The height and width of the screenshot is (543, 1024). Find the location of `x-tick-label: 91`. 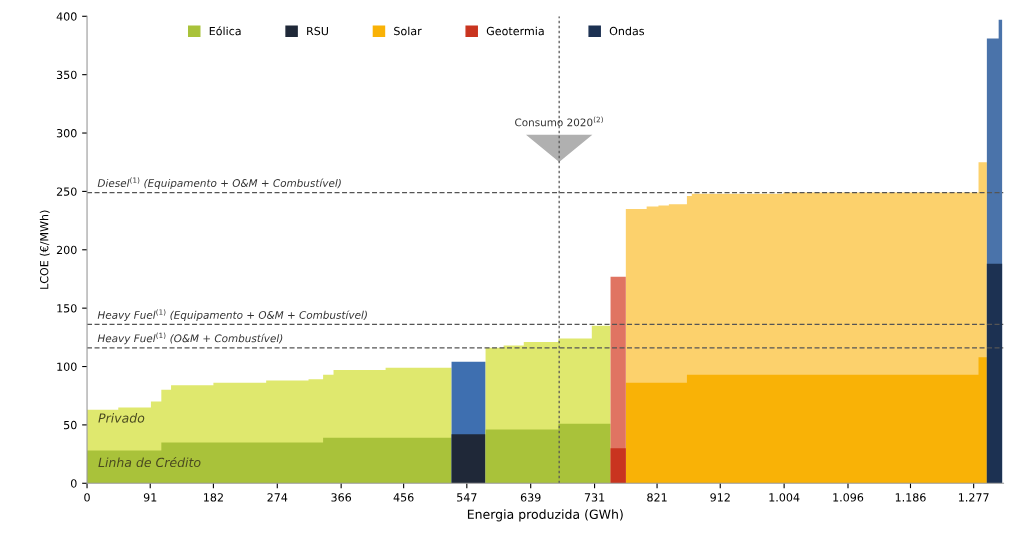

x-tick-label: 91 is located at coordinates (150, 497).